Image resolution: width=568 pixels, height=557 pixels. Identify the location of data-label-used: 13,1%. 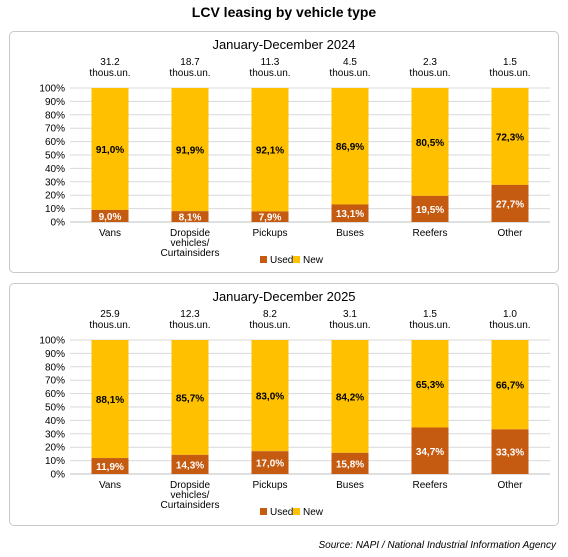
(350, 214).